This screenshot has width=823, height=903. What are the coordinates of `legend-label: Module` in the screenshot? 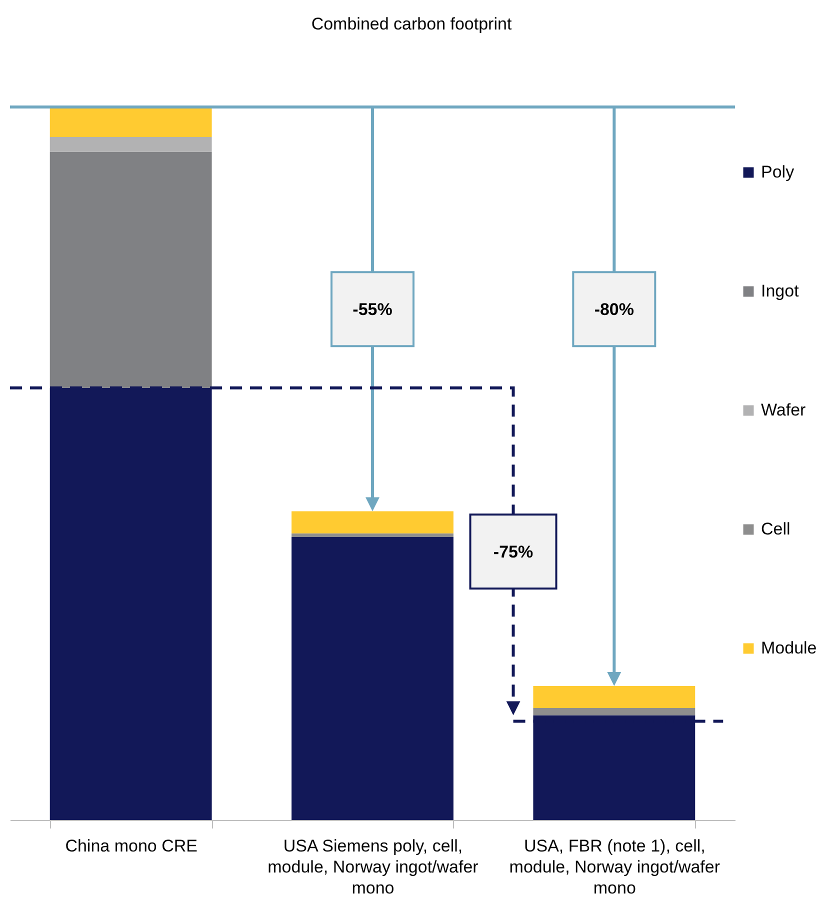 It's located at (789, 648).